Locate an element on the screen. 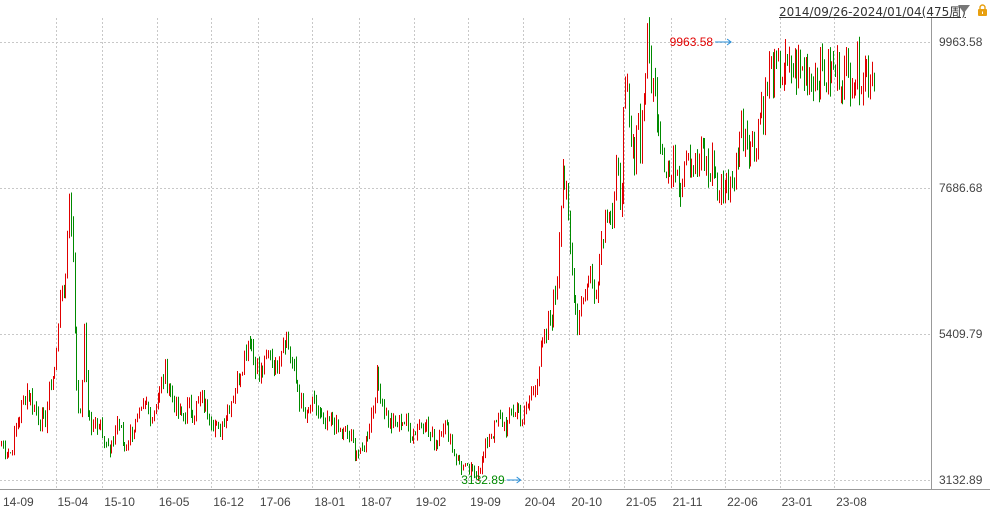 This screenshot has width=990, height=521. chevron-down-icon is located at coordinates (964, 9).